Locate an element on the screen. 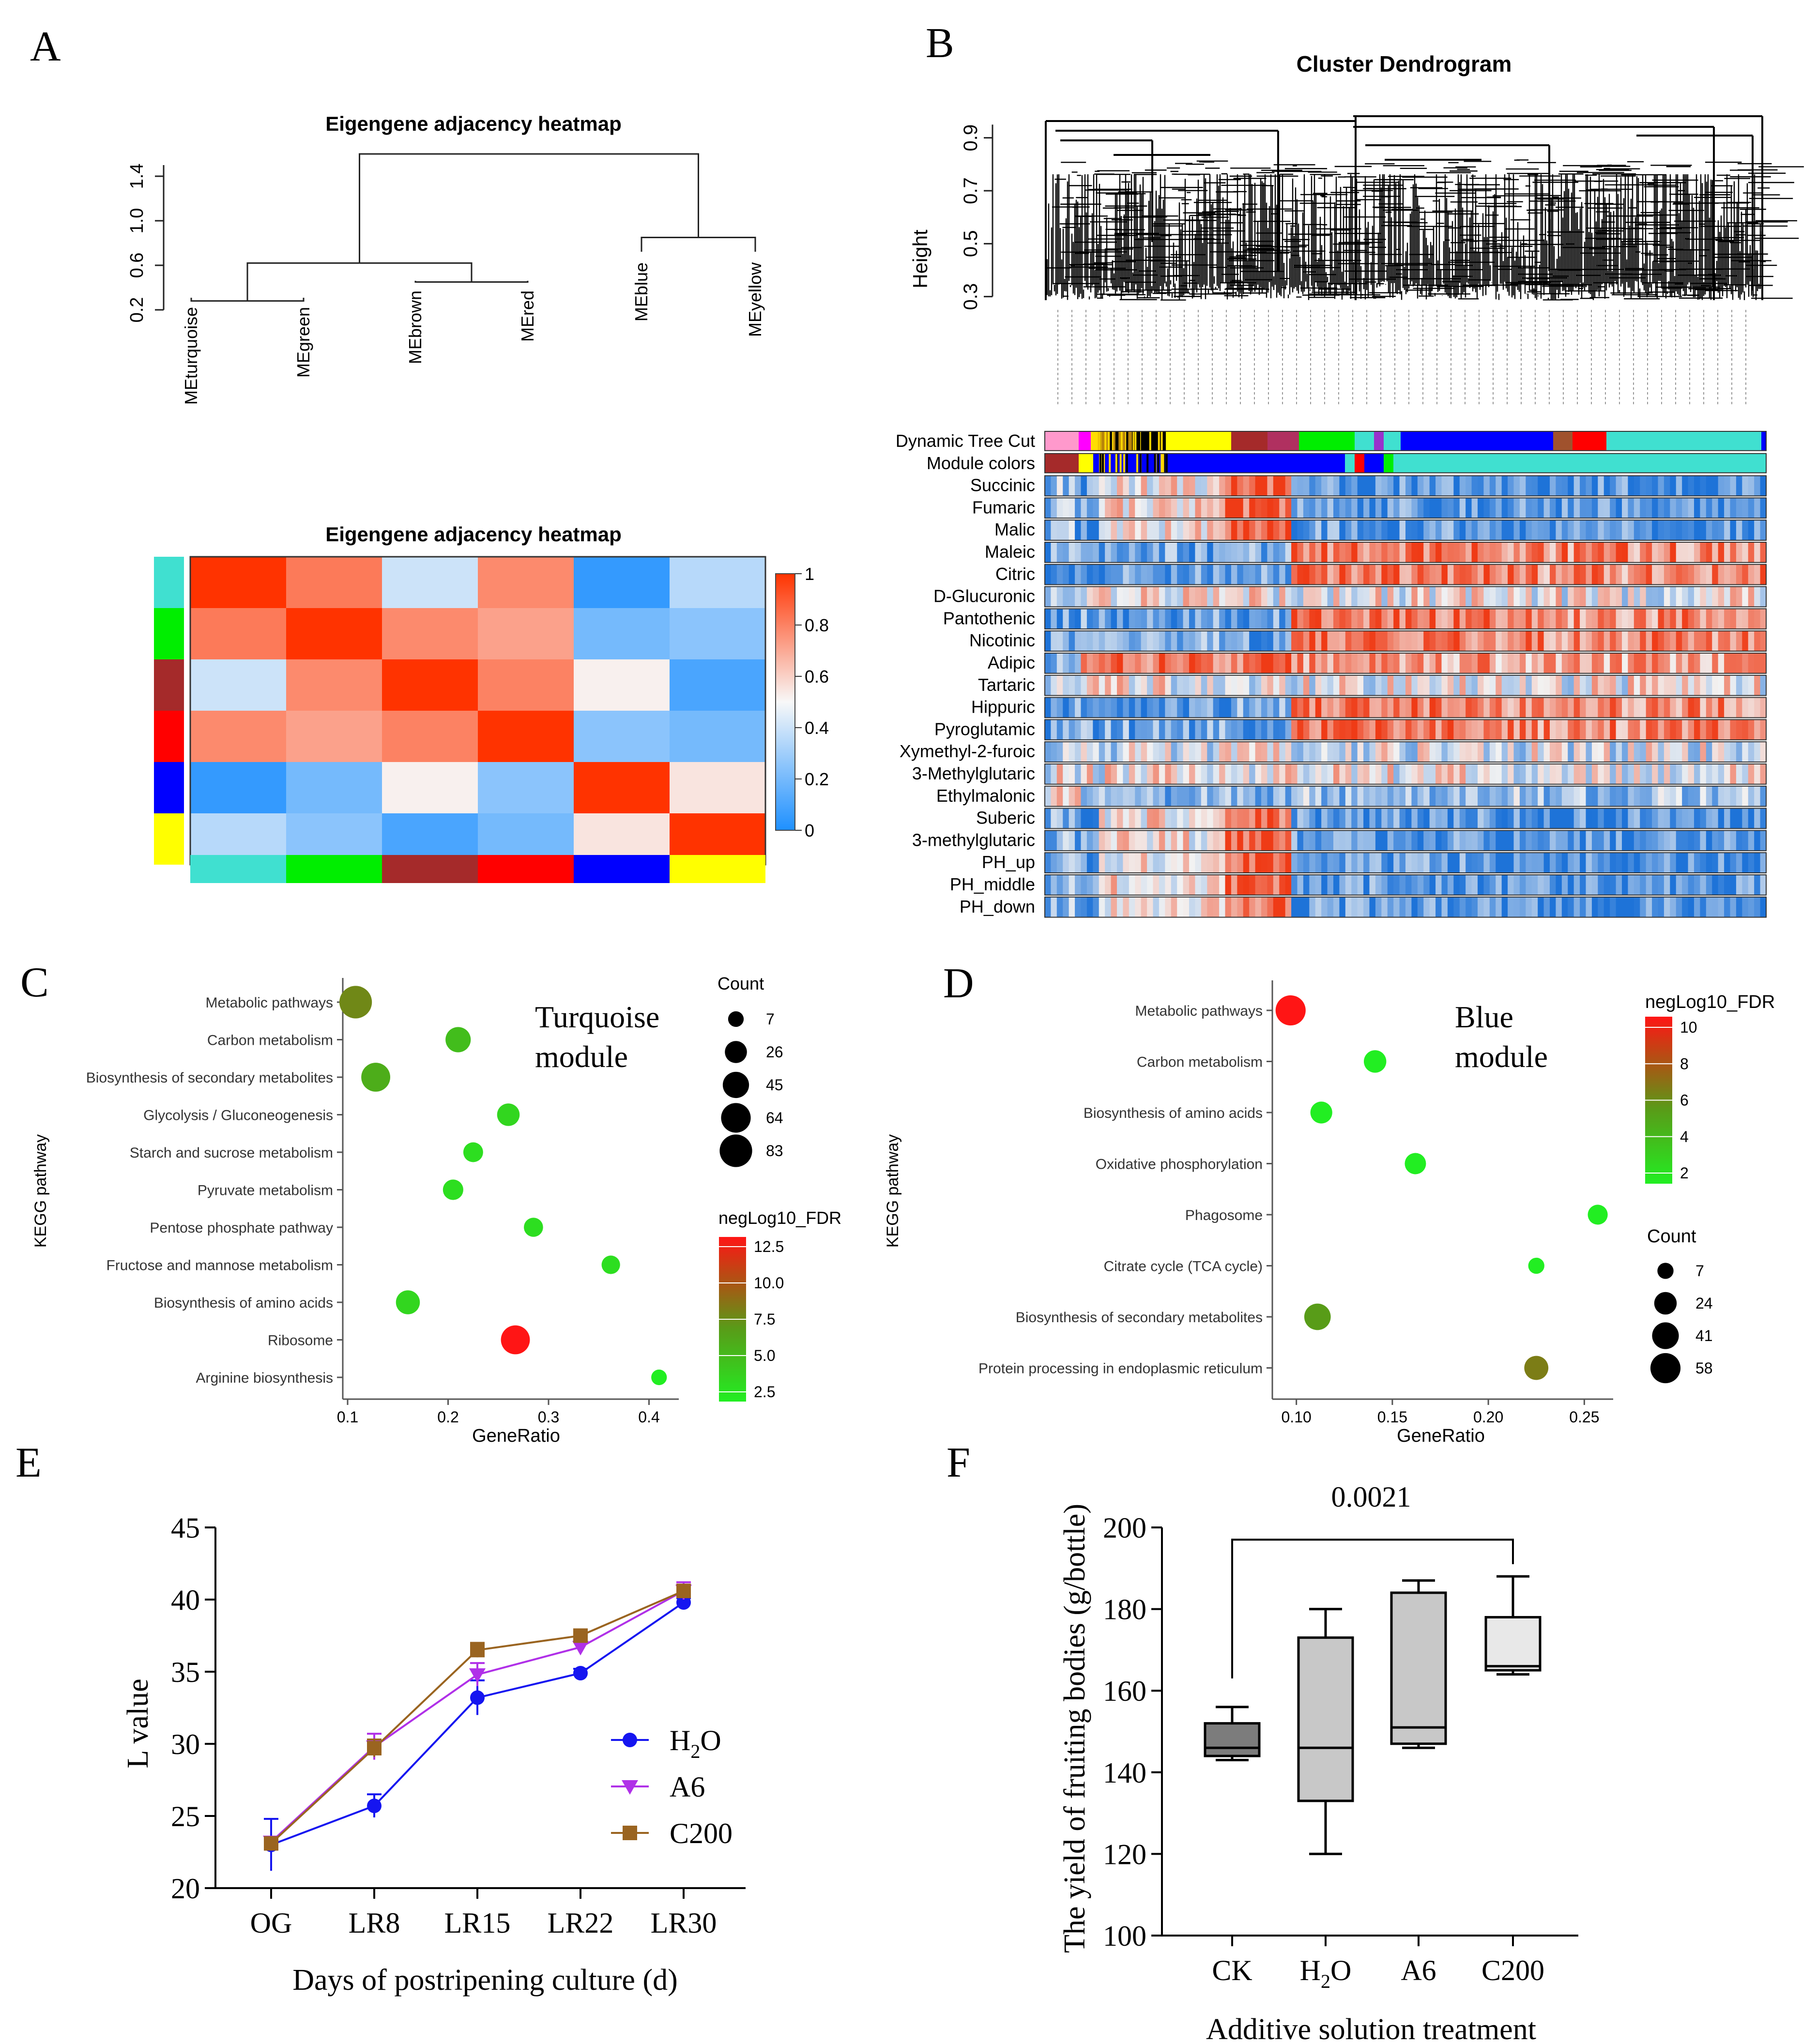  a-heatmap-cell is located at coordinates (334, 787).